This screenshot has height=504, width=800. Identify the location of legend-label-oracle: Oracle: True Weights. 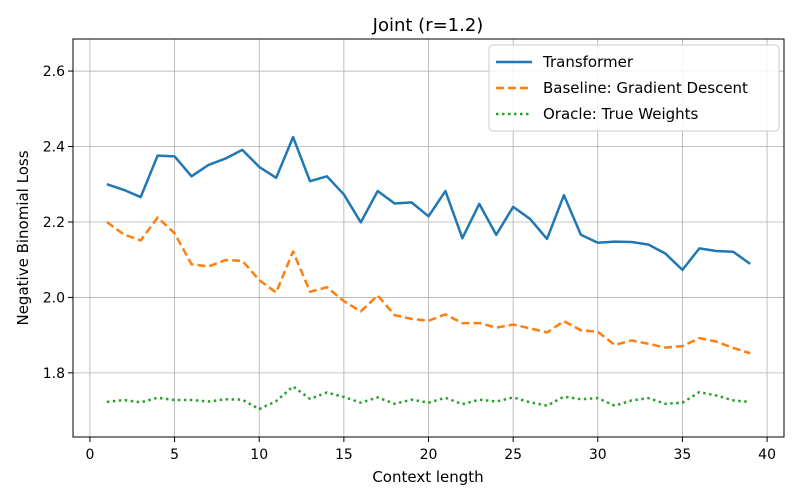
(621, 114).